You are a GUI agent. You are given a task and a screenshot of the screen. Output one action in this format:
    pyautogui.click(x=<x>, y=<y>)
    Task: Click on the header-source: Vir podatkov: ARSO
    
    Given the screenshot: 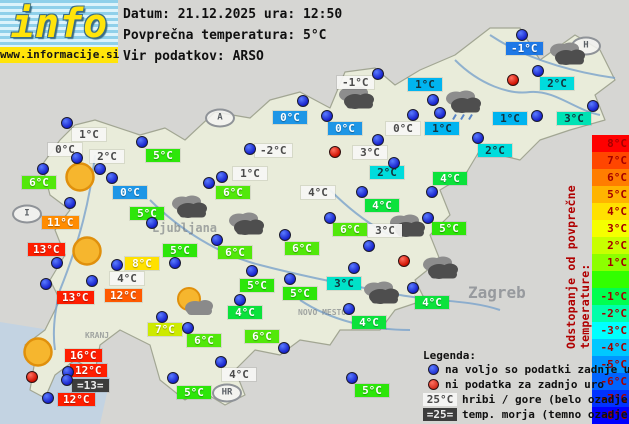 What is the action you would take?
    pyautogui.click(x=193, y=56)
    